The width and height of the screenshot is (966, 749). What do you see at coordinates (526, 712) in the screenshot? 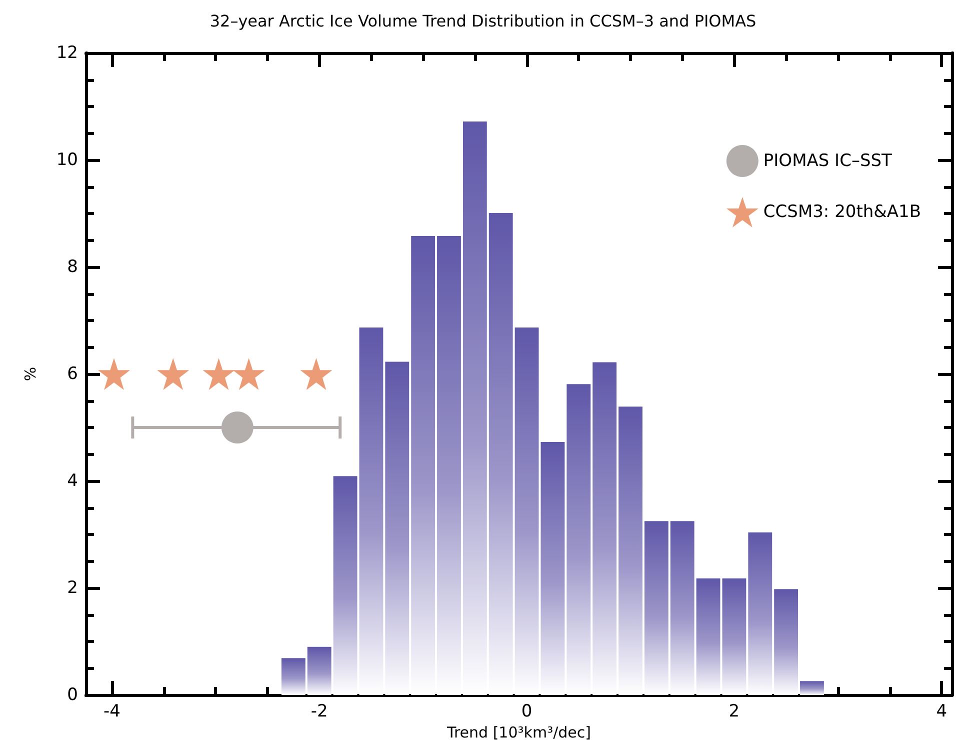
I see `x-tick-label: 0` at bounding box center [526, 712].